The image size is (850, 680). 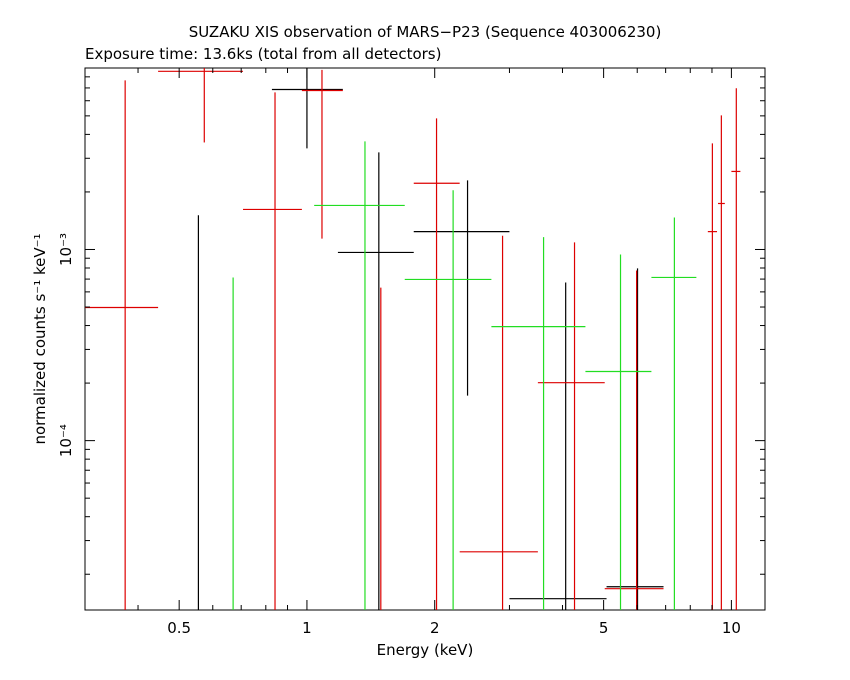 What do you see at coordinates (66, 249) in the screenshot?
I see `y-tick-label: 10⁻³` at bounding box center [66, 249].